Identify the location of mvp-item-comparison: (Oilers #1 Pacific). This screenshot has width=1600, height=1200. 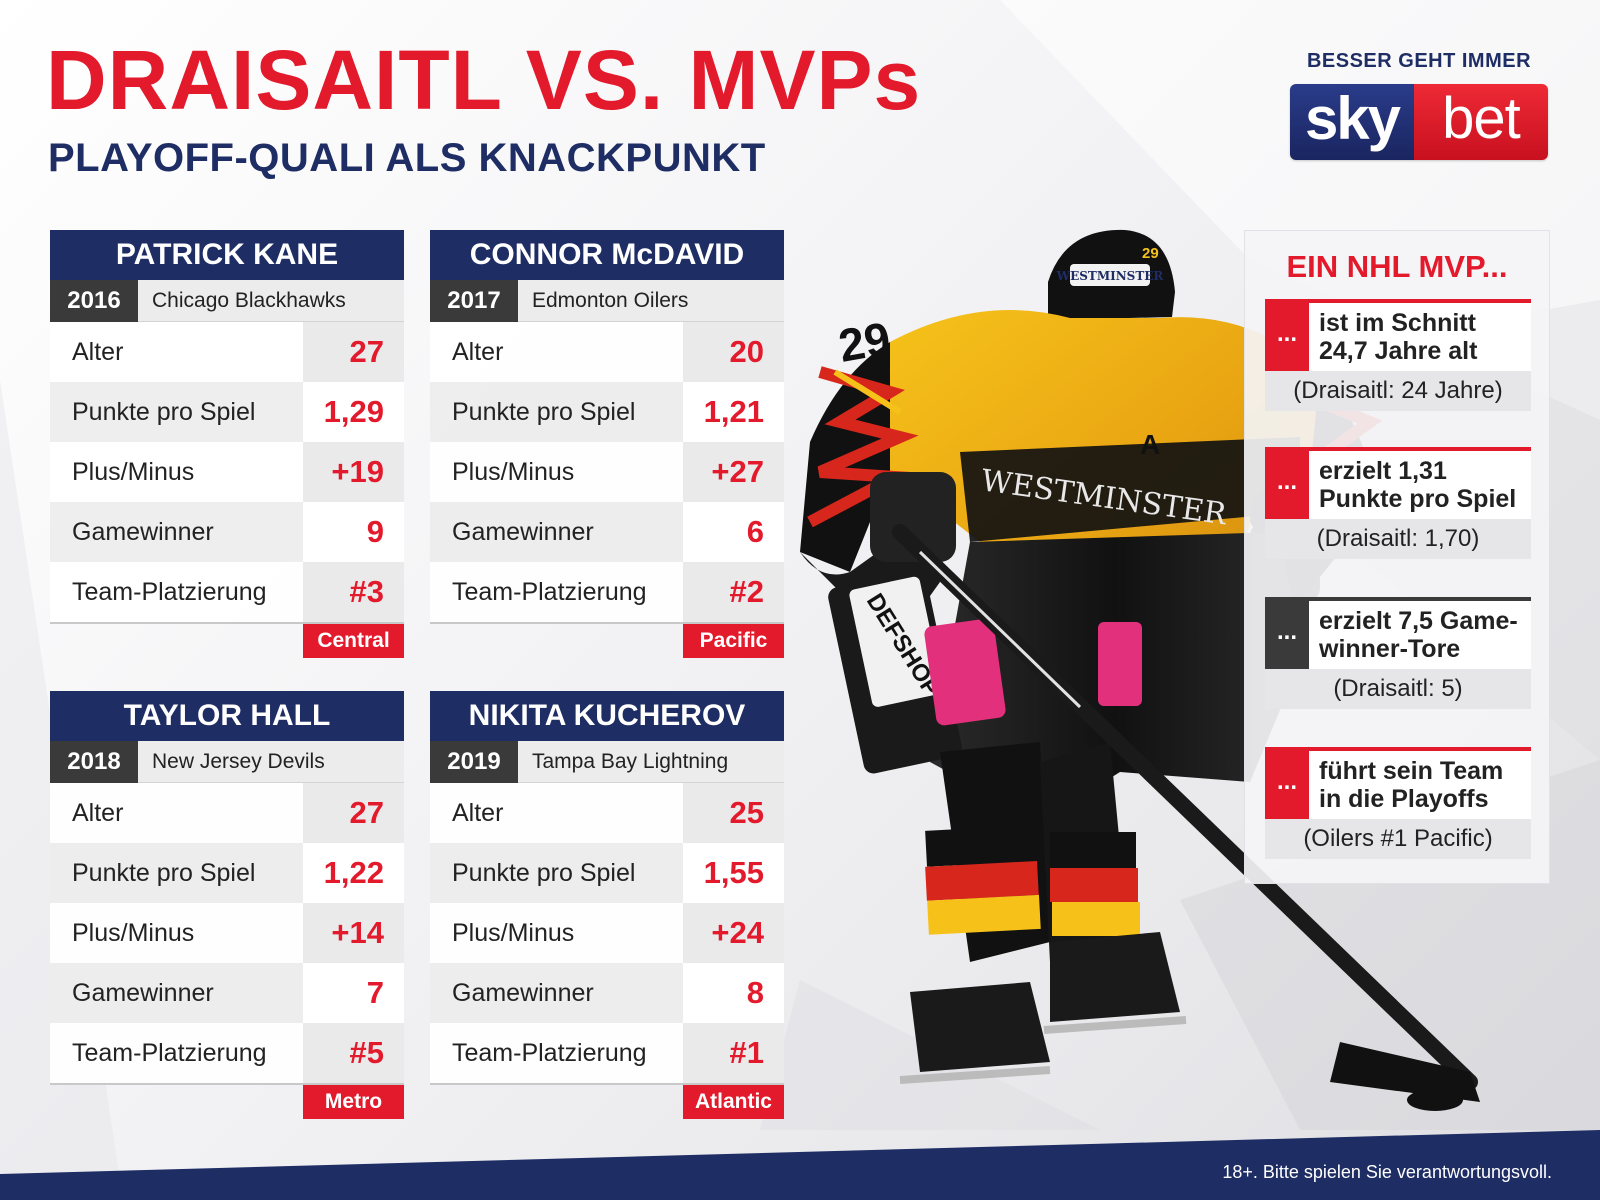
(1398, 839).